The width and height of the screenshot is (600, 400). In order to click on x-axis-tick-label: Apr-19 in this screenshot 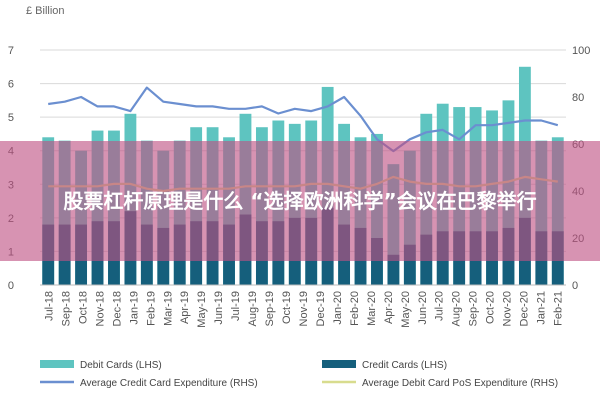, I will do `click(185, 307)`.